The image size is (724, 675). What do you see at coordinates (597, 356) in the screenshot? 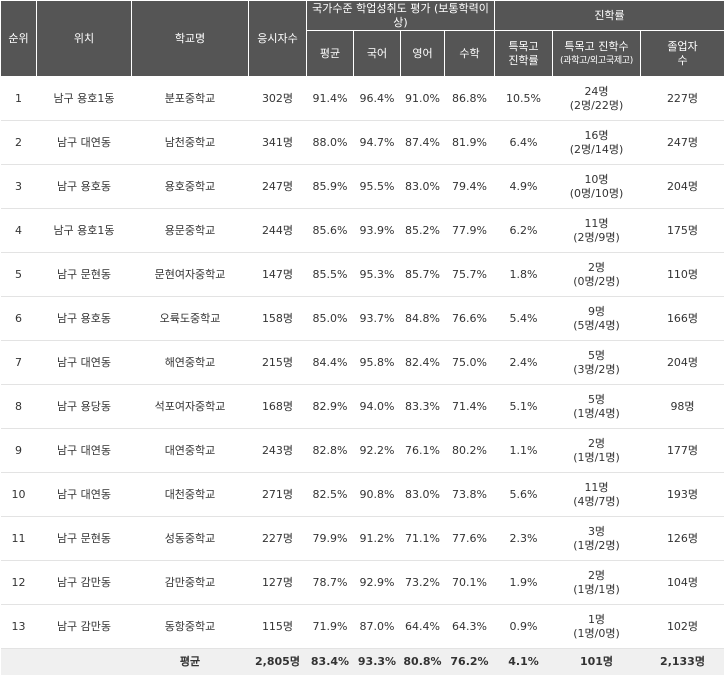
I see `special-count-total: 5명` at bounding box center [597, 356].